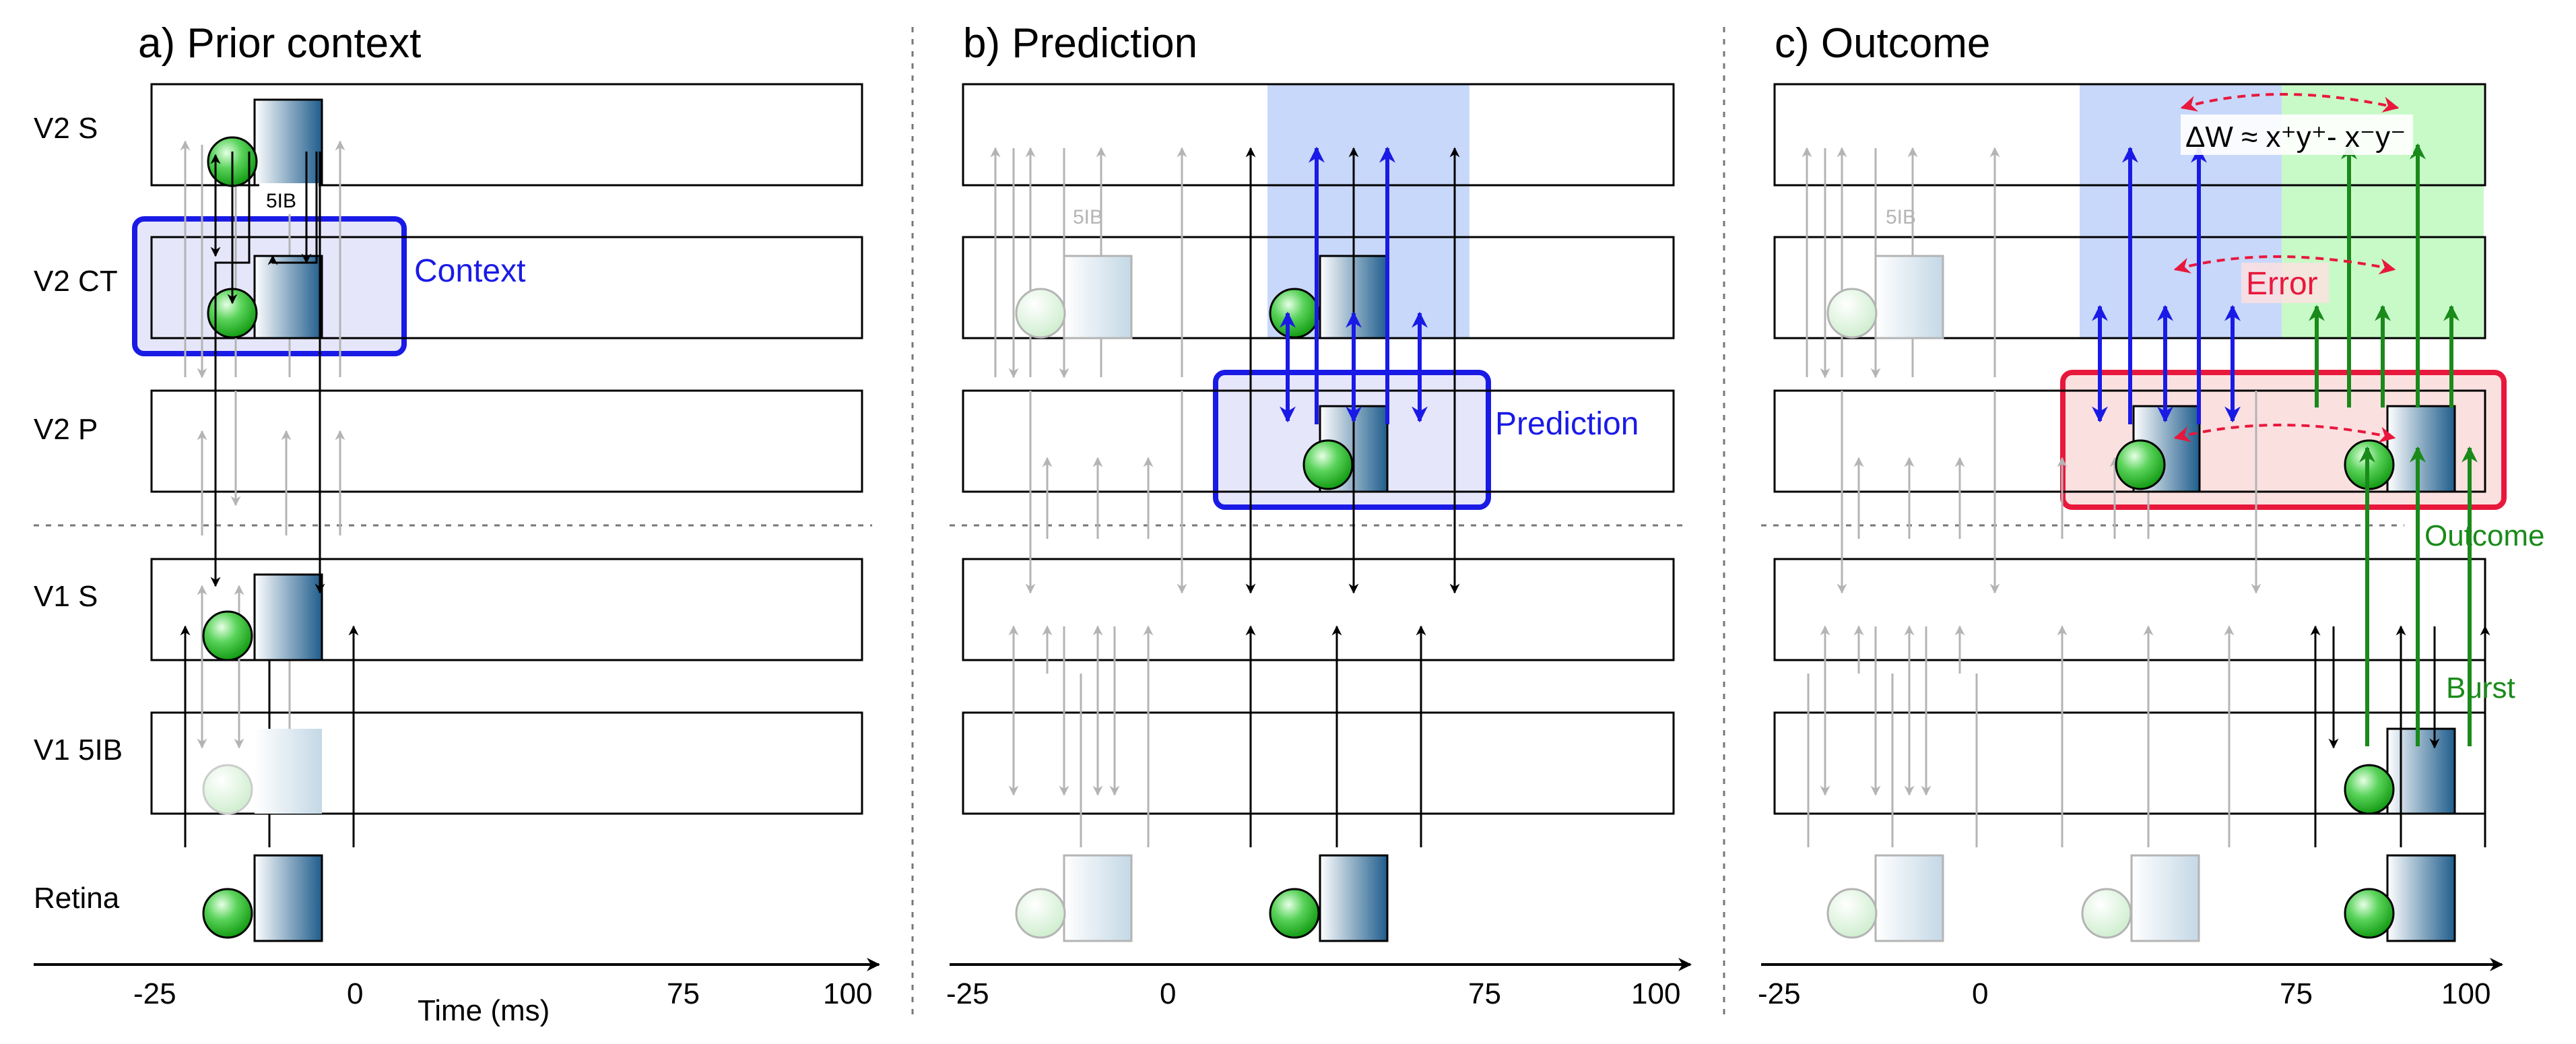 This screenshot has height=1044, width=2576. I want to click on panel-c-title: c) Outcome, so click(1882, 44).